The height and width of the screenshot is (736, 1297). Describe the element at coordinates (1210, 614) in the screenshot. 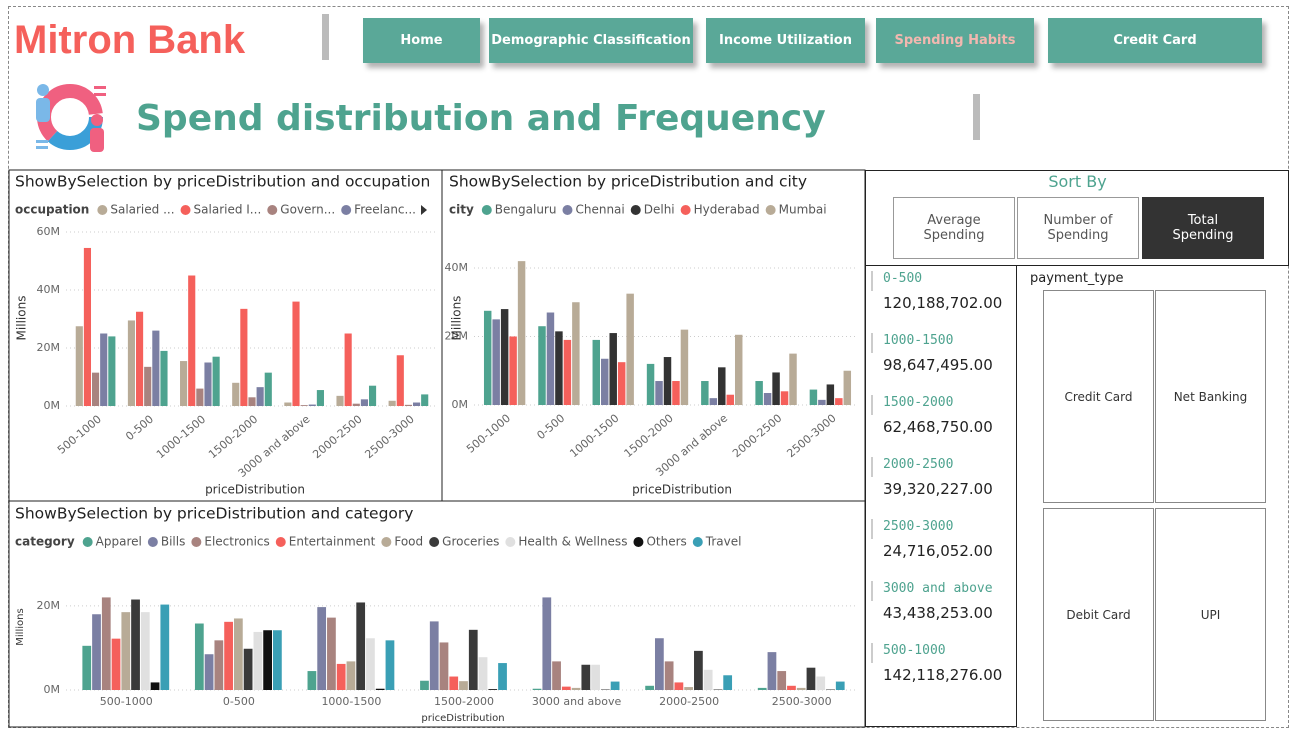

I see `payment-tile: UPI` at that location.